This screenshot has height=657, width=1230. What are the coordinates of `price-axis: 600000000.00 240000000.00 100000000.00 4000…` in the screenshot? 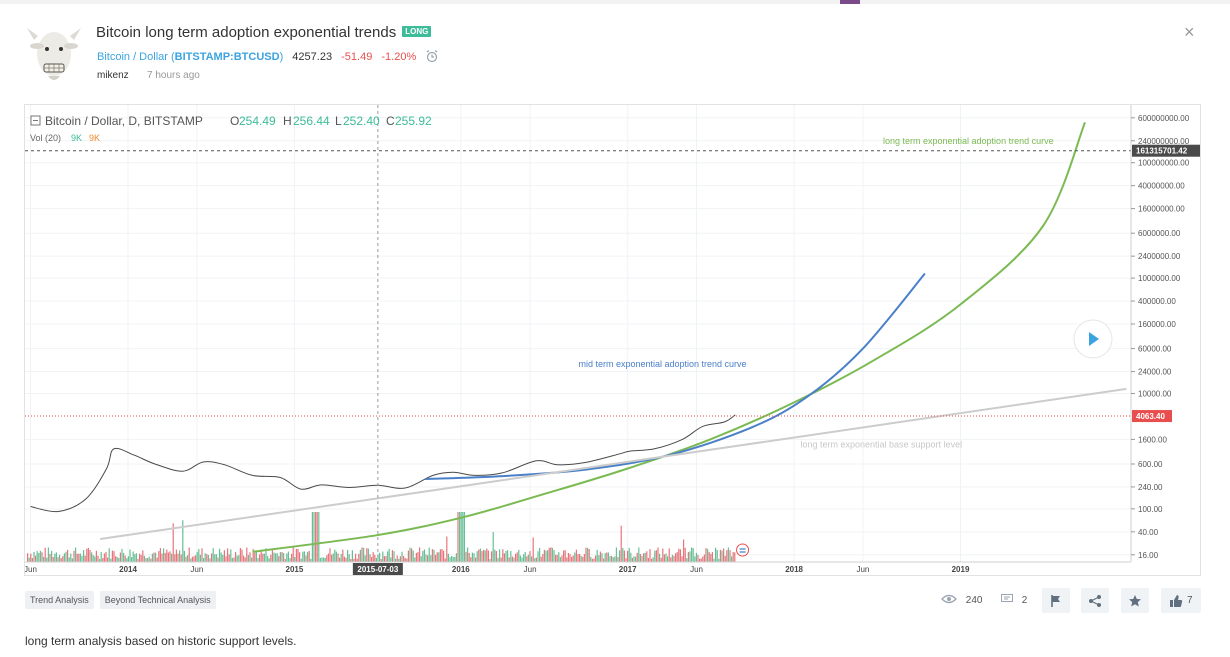 It's located at (1160, 333).